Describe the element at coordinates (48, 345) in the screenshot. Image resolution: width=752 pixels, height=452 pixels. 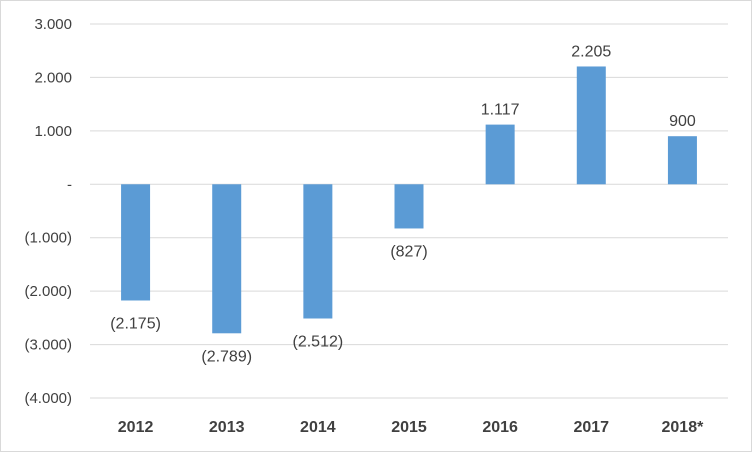
I see `y-tick-label: (3.000)` at that location.